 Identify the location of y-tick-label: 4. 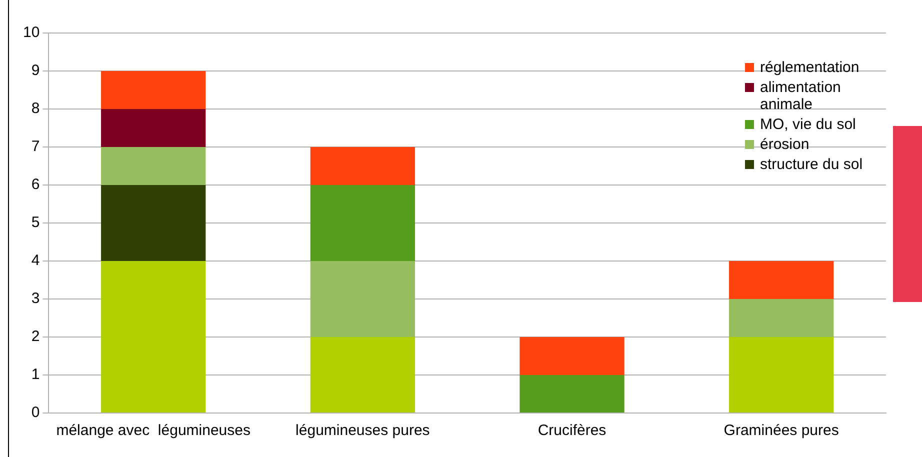
(35, 261).